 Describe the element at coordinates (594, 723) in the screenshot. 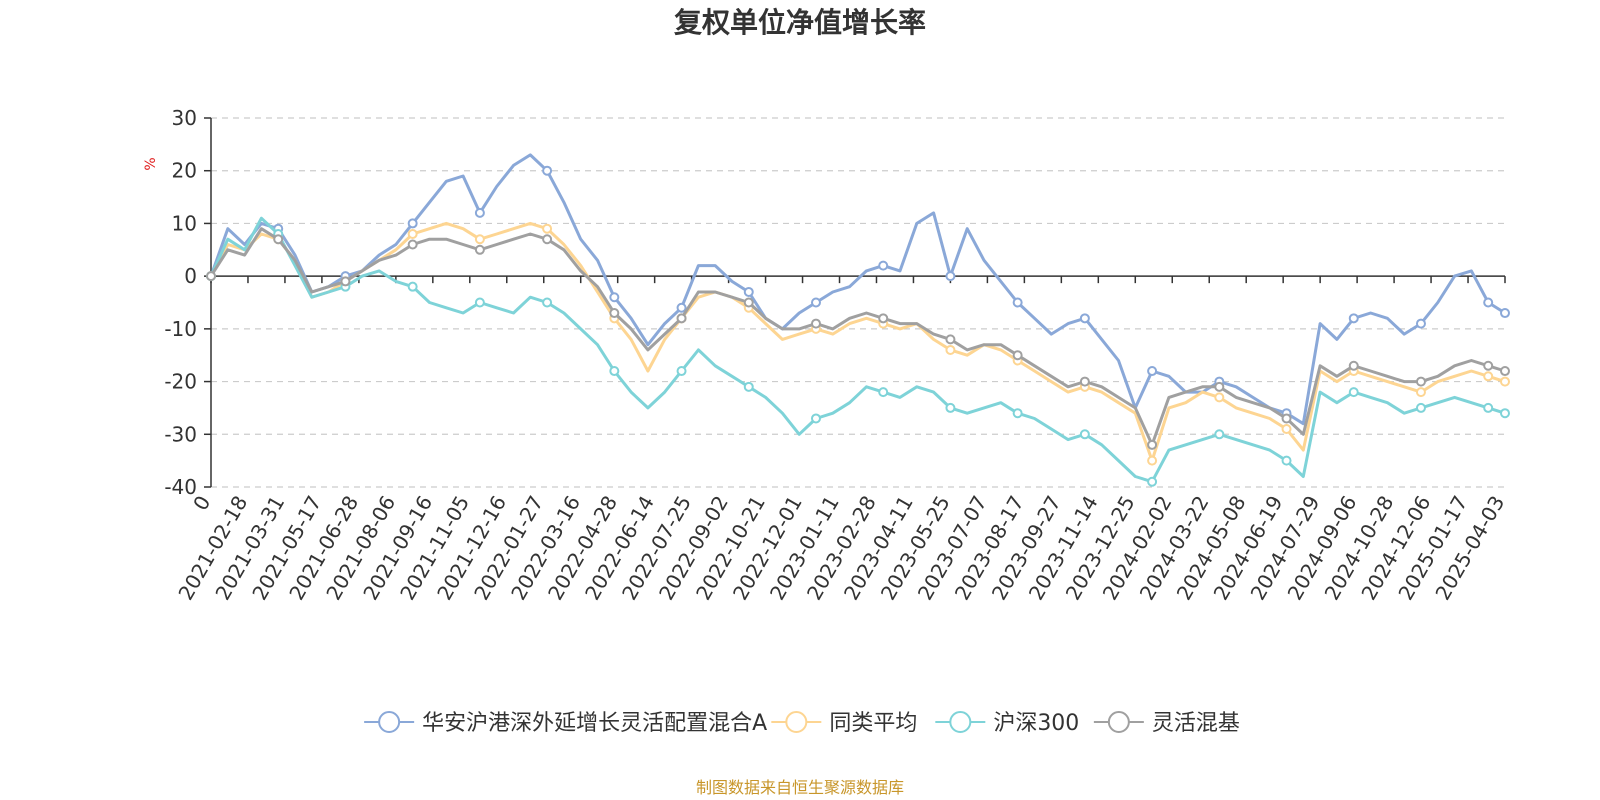

I see `legend-label: 华安沪港深外延增长灵活配置混合A` at that location.